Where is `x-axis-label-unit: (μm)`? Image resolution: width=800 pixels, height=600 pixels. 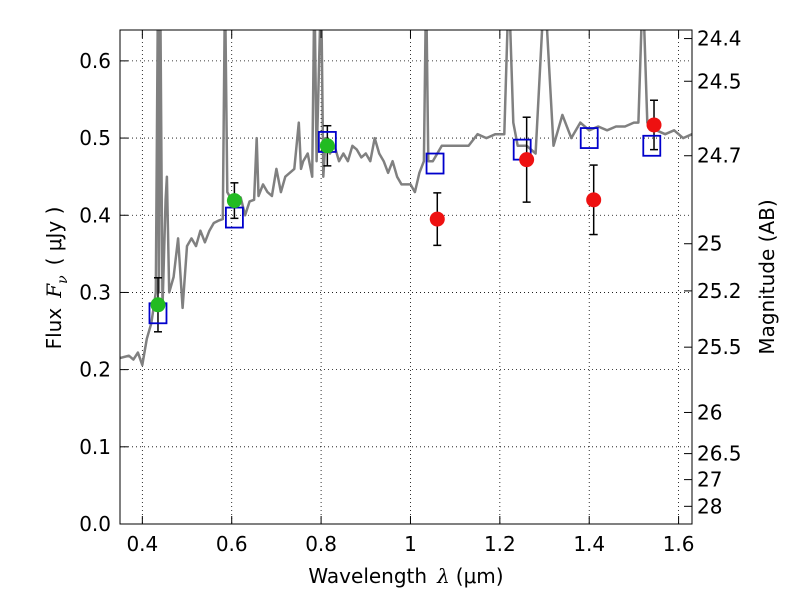
x-axis-label-unit: (μm) is located at coordinates (480, 576).